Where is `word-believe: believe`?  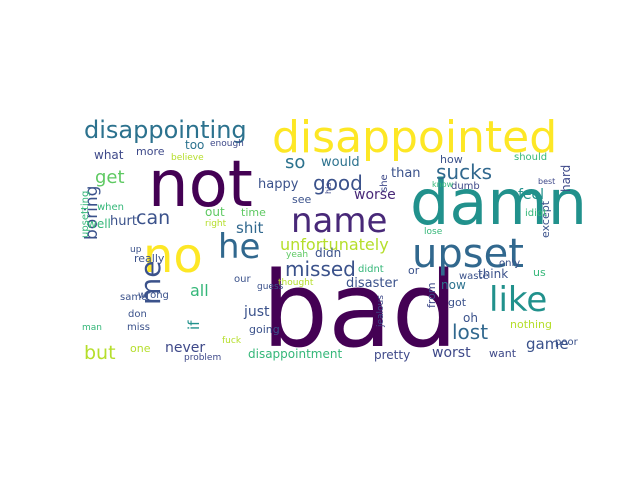
word-believe: believe is located at coordinates (187, 158).